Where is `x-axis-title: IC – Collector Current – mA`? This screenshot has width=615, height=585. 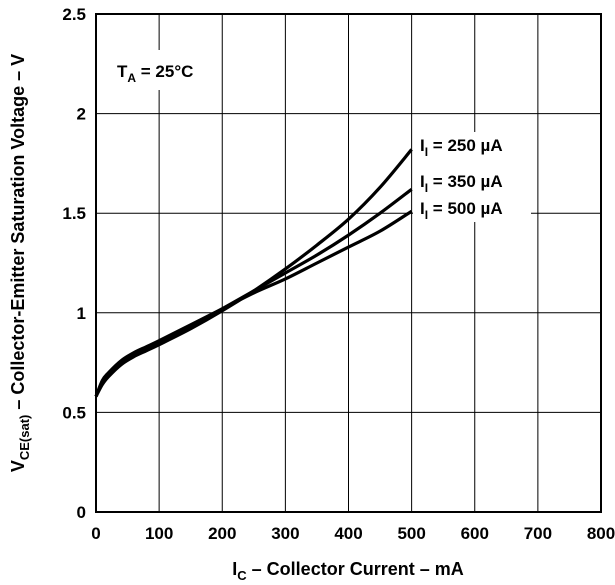 x-axis-title: IC – Collector Current – mA is located at coordinates (347, 571).